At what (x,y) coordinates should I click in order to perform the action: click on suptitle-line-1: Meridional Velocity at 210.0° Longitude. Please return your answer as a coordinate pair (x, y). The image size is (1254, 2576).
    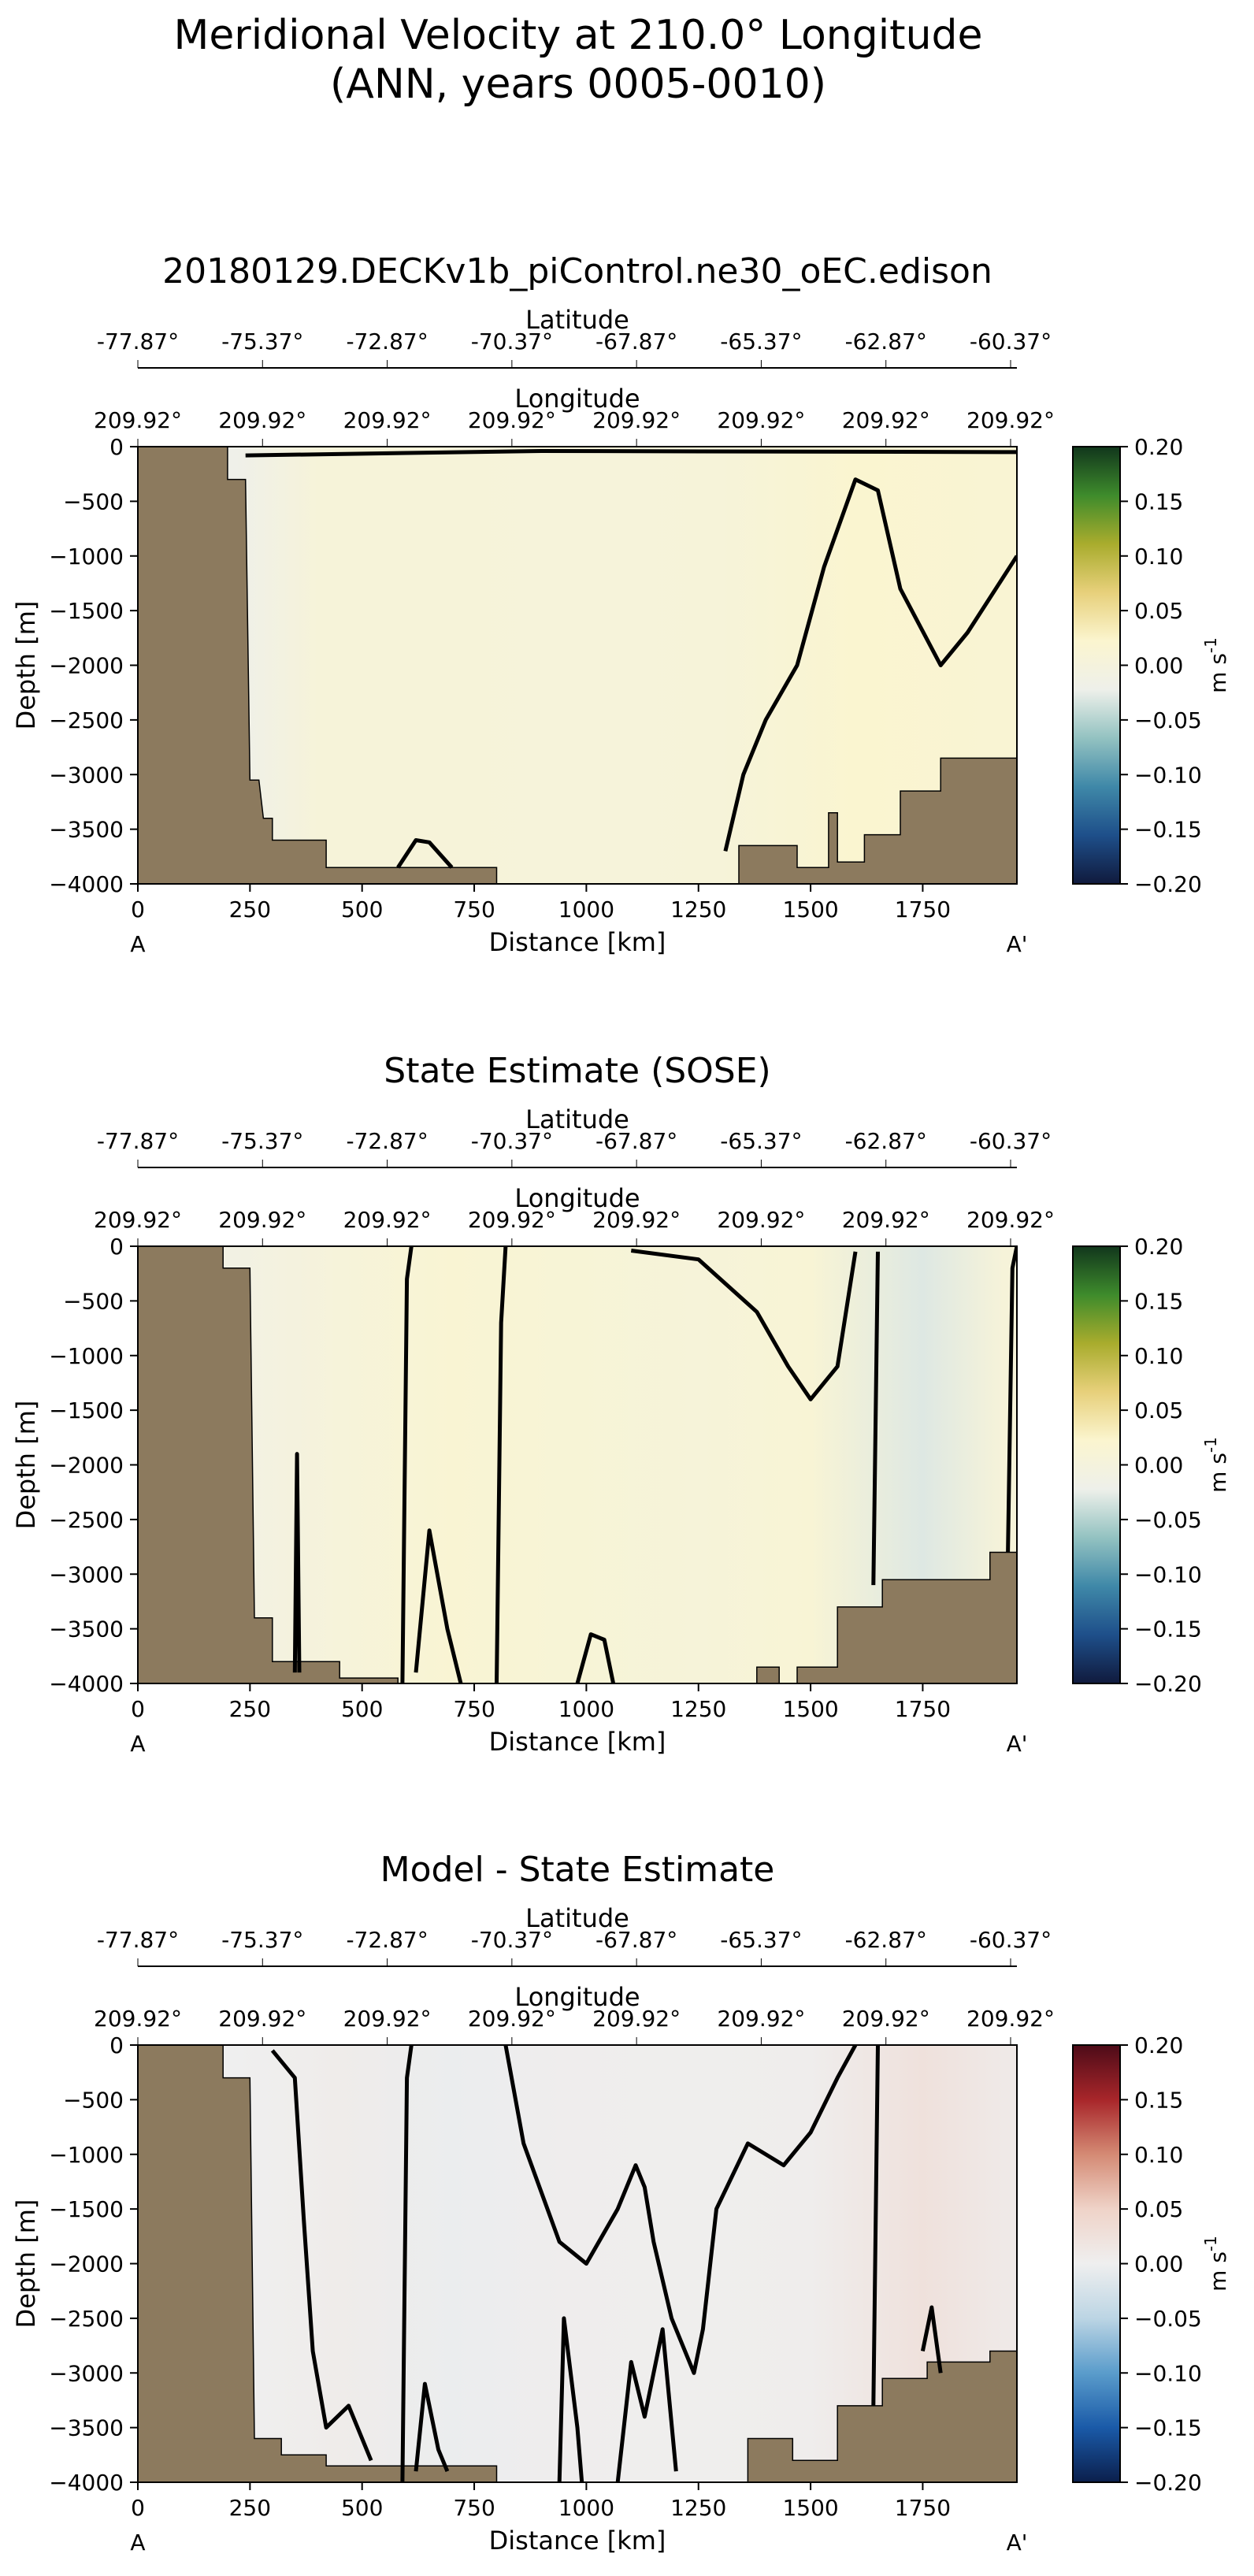
    Looking at the image, I should click on (577, 35).